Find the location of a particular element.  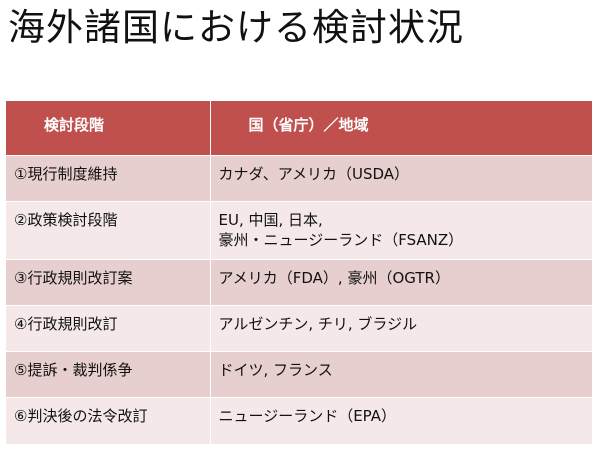

table-row: ⑤提訴・裁判係争 ドイツ, フランス is located at coordinates (299, 374).